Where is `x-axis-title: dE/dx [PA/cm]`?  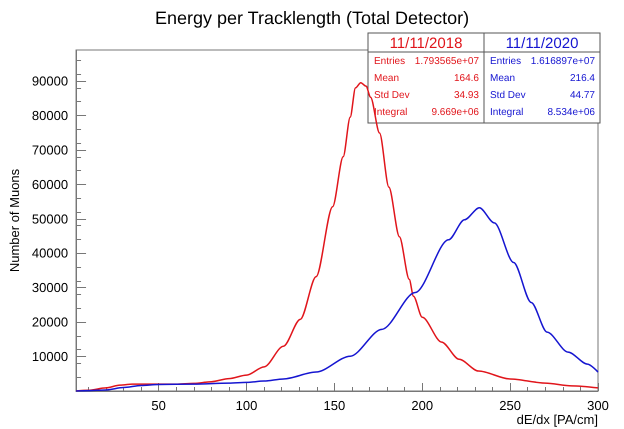 x-axis-title: dE/dx [PA/cm] is located at coordinates (557, 419).